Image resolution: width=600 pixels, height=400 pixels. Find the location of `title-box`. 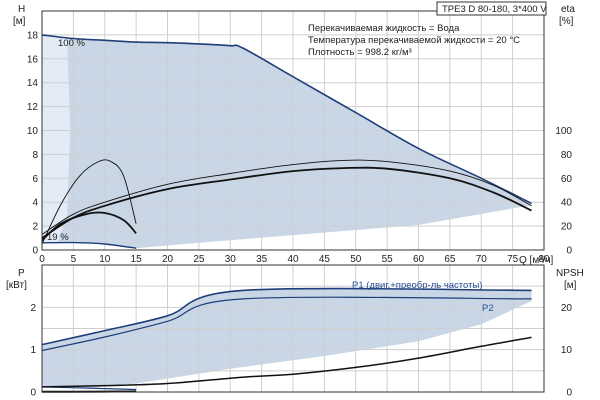

title-box is located at coordinates (491, 8).